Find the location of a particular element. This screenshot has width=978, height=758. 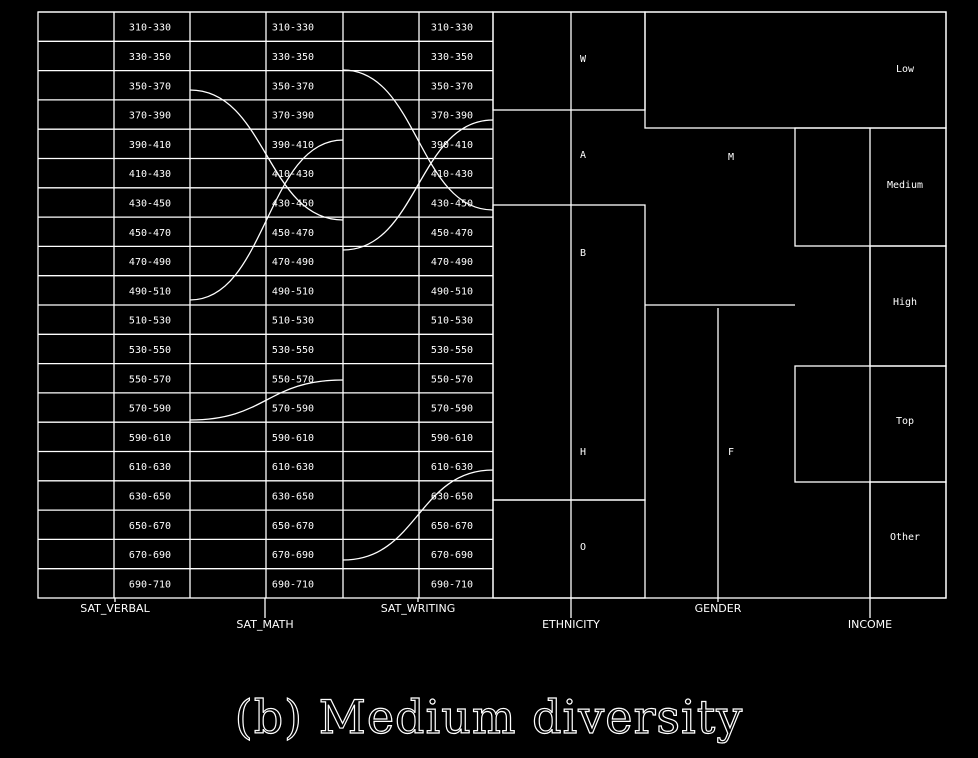

income-label: Low is located at coordinates (905, 69).